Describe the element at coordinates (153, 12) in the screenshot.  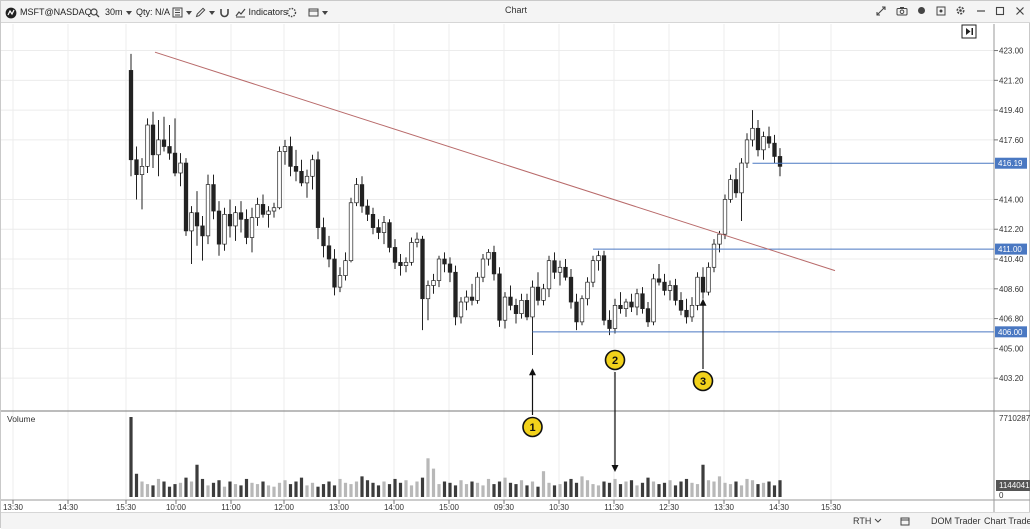
I see `qty-field: Qty: N/A` at that location.